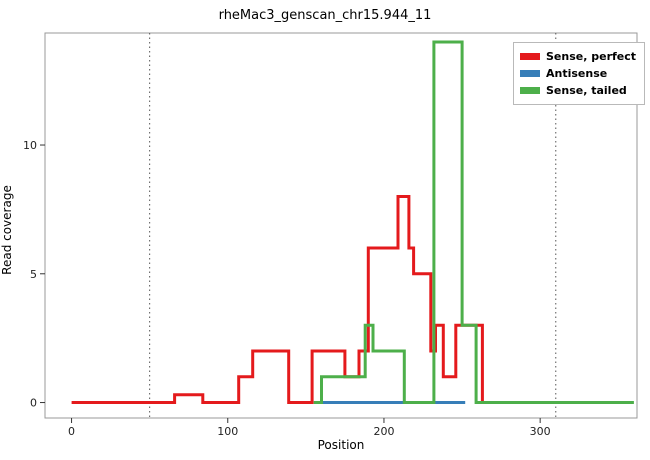  I want to click on legend-item-label: Antisense, so click(577, 73).